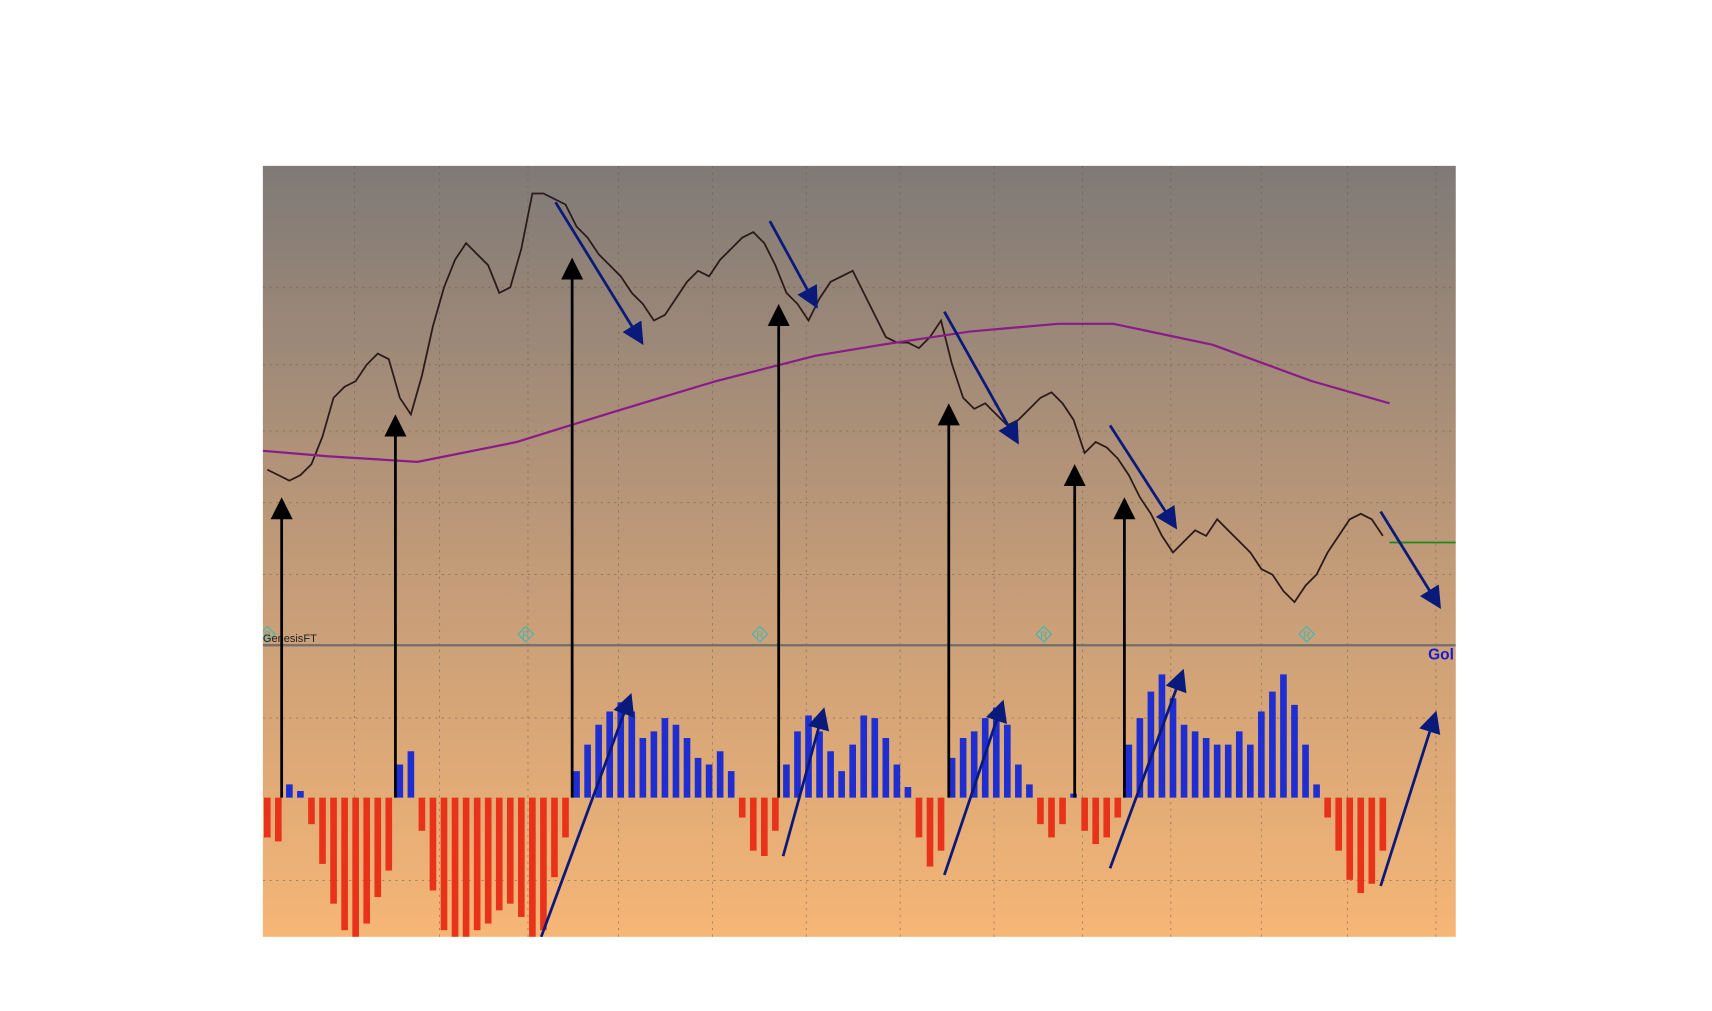 The width and height of the screenshot is (1712, 1011). What do you see at coordinates (290, 639) in the screenshot?
I see `indicator-label: GenesisFT` at bounding box center [290, 639].